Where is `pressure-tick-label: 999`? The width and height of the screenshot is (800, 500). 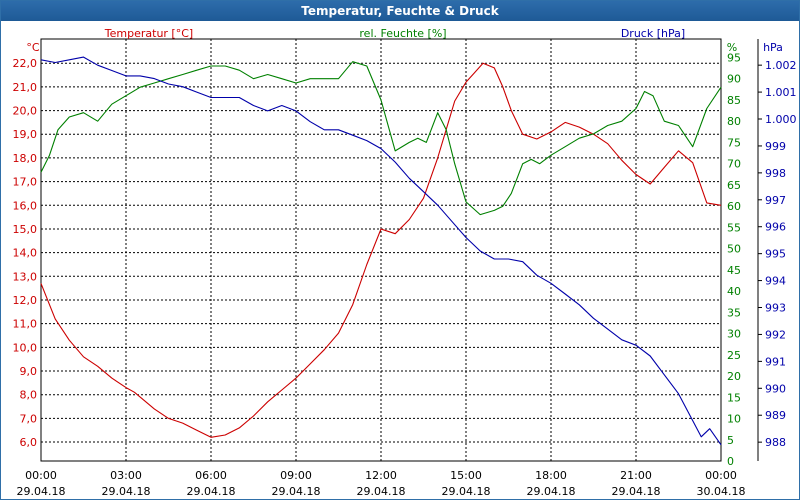
pressure-tick-label: 999 is located at coordinates (775, 146).